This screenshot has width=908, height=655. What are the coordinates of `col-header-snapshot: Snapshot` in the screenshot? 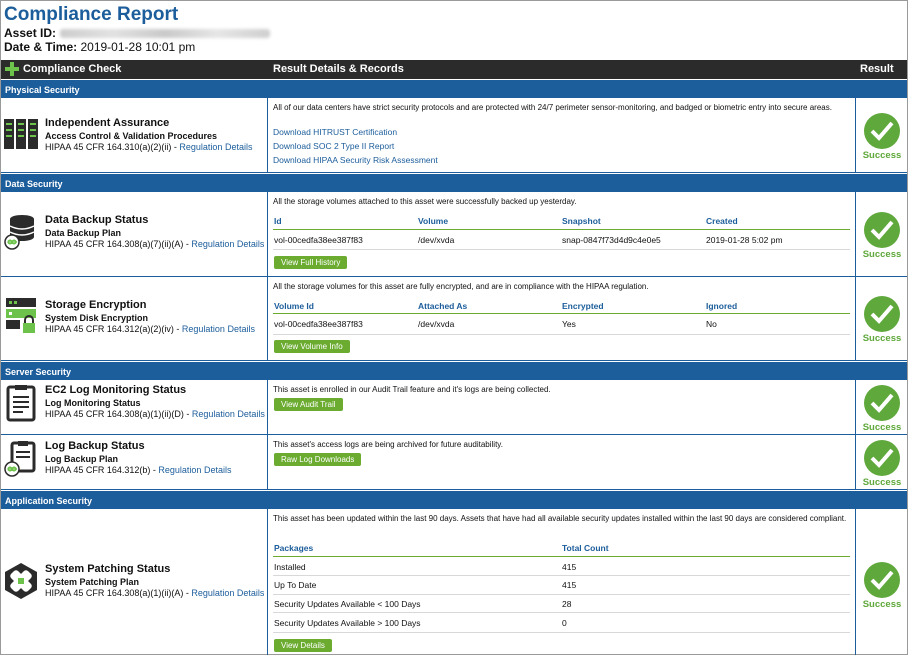 It's located at (581, 221).